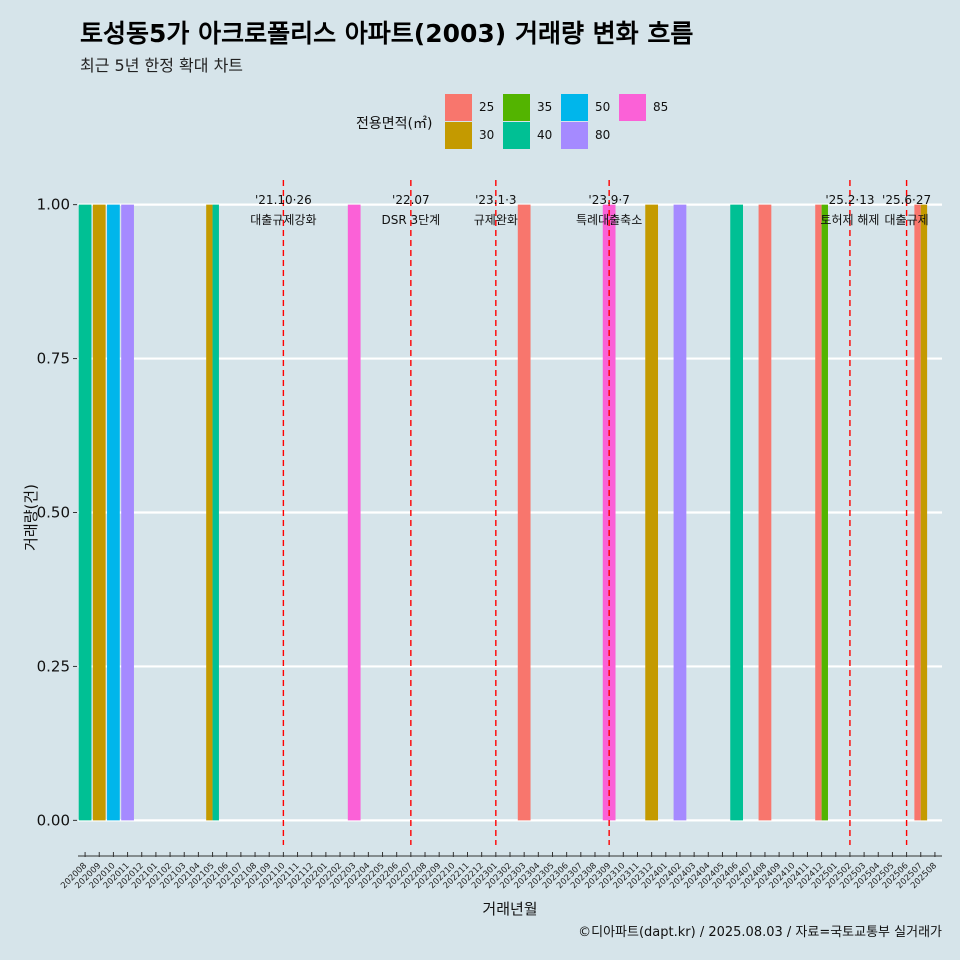 The width and height of the screenshot is (960, 960). What do you see at coordinates (609, 220) in the screenshot?
I see `event-label: 특례대출축소` at bounding box center [609, 220].